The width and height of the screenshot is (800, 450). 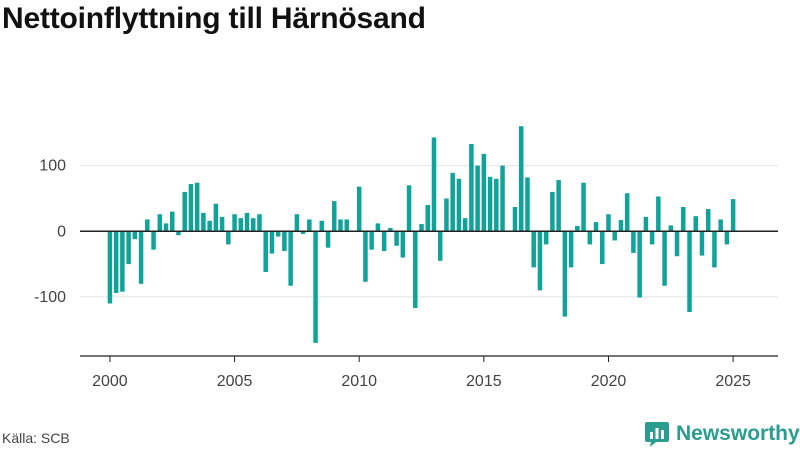 I want to click on x-axis-ticks: 2000 2005 2010 2015 2020 2025, so click(x=421, y=373).